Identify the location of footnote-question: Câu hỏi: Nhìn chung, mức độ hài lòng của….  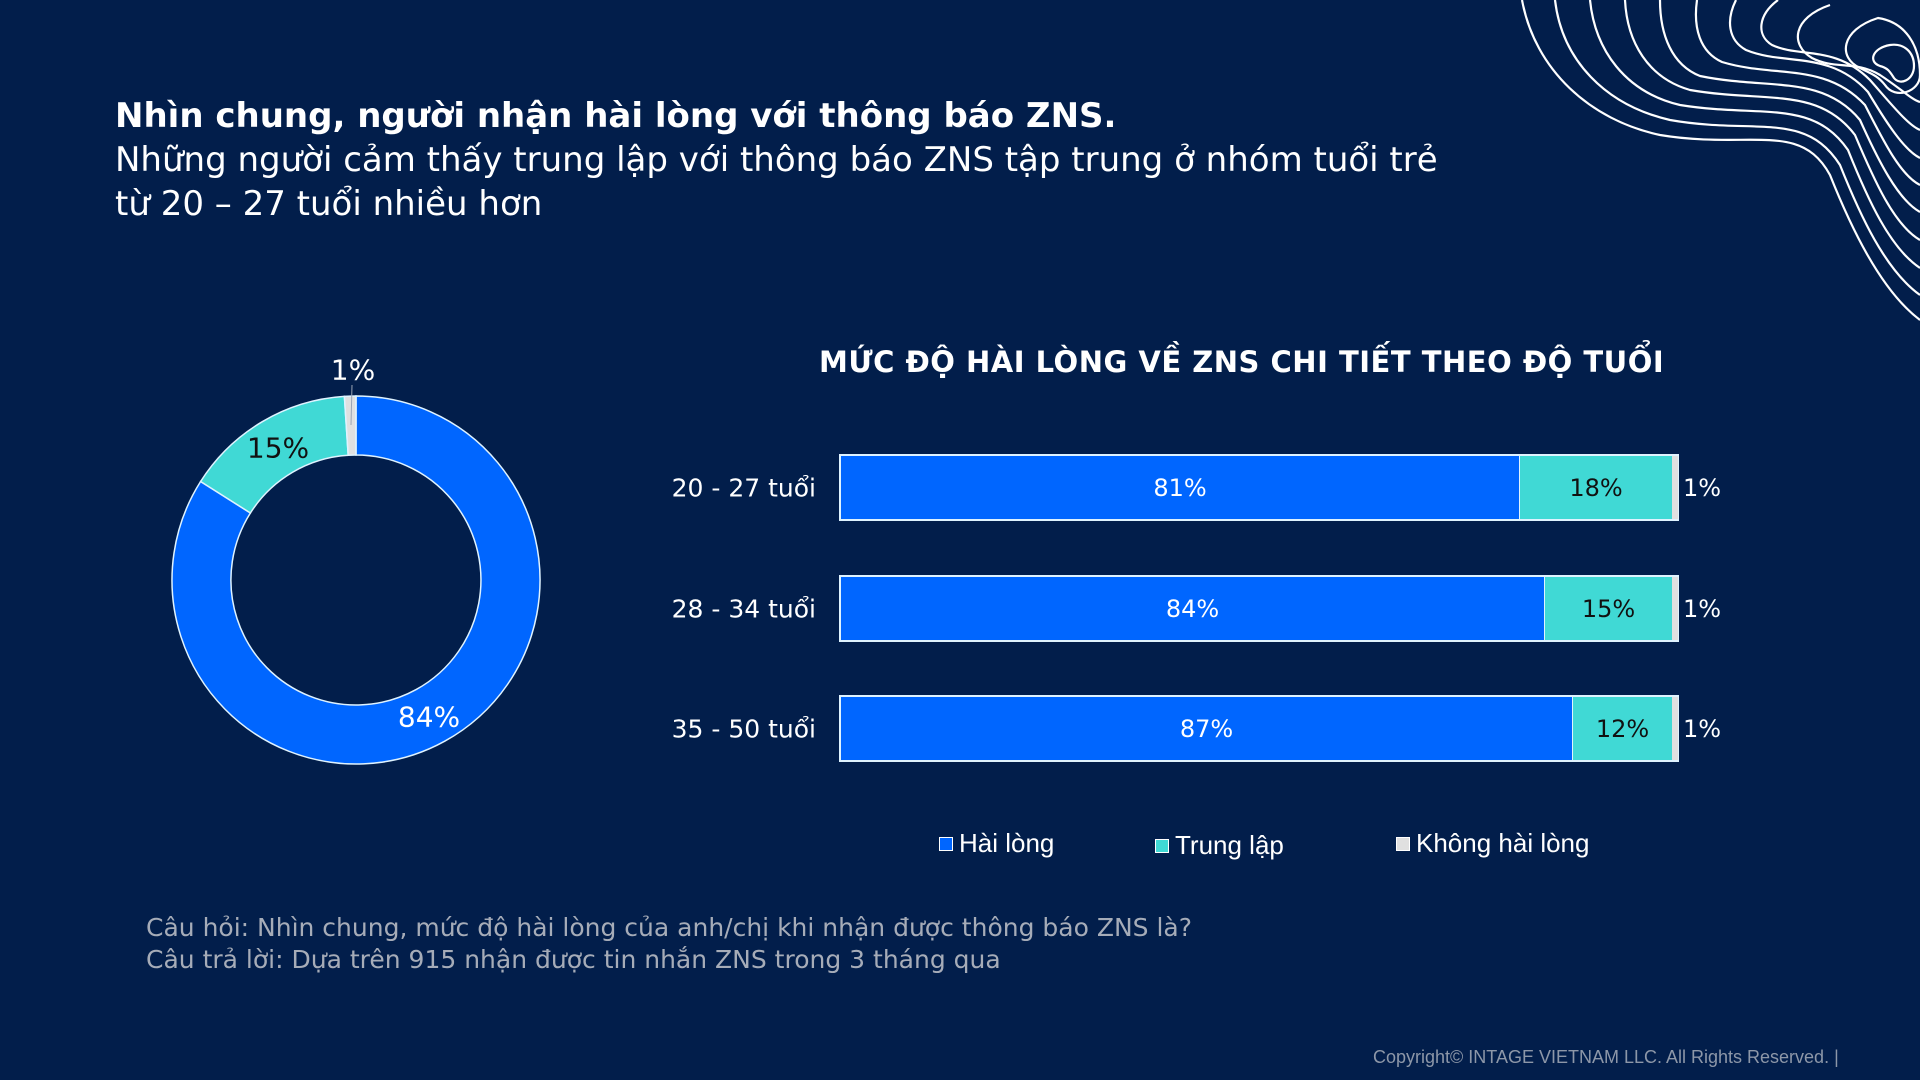
(669, 927).